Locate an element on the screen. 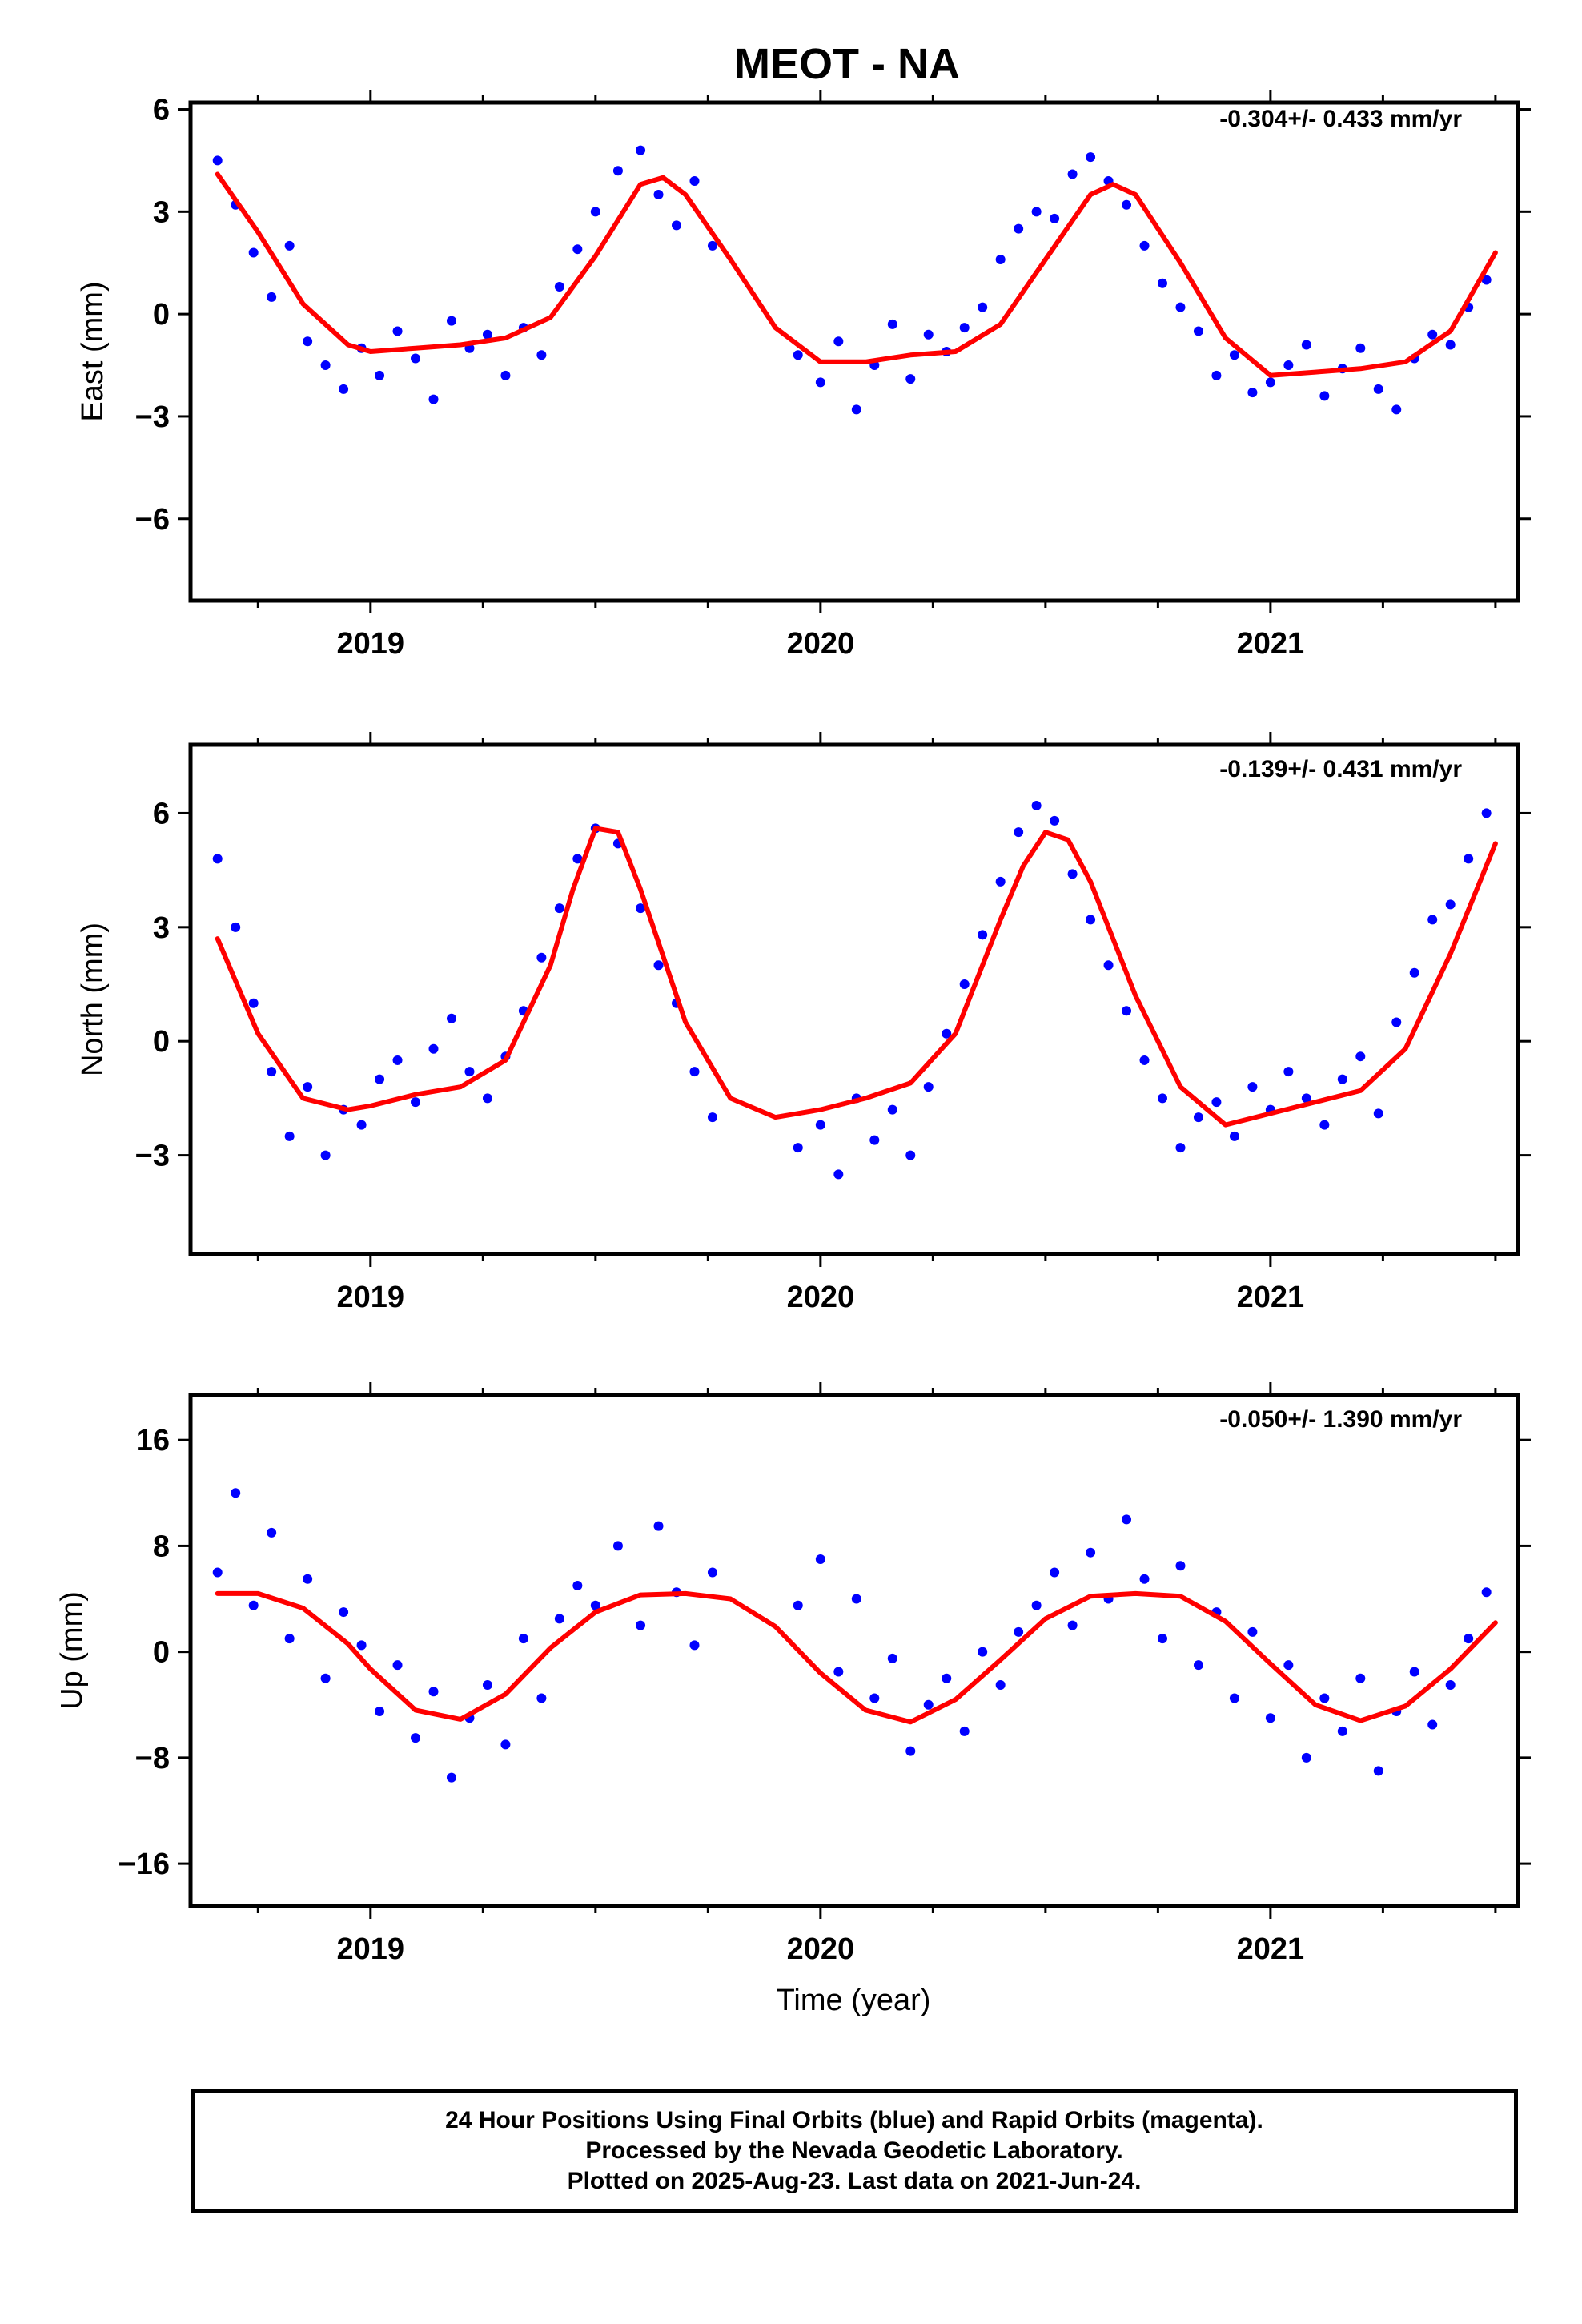 The image size is (1582, 2324). east-rate-label: -0.304+/- 0.433 mm/yr is located at coordinates (1340, 119).